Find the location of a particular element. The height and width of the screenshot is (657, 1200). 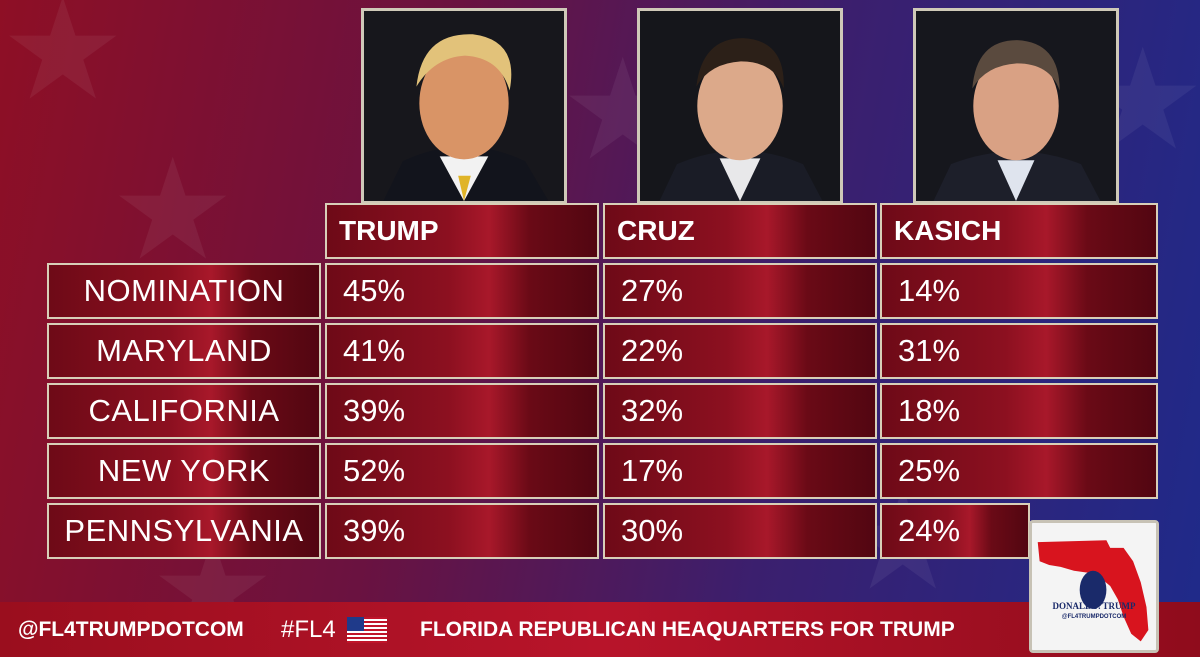

value-cell: 32% is located at coordinates (740, 411).